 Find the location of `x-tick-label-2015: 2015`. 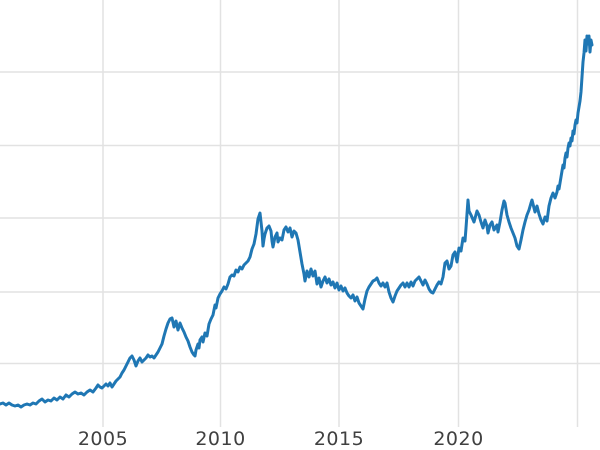

x-tick-label-2015: 2015 is located at coordinates (339, 439).